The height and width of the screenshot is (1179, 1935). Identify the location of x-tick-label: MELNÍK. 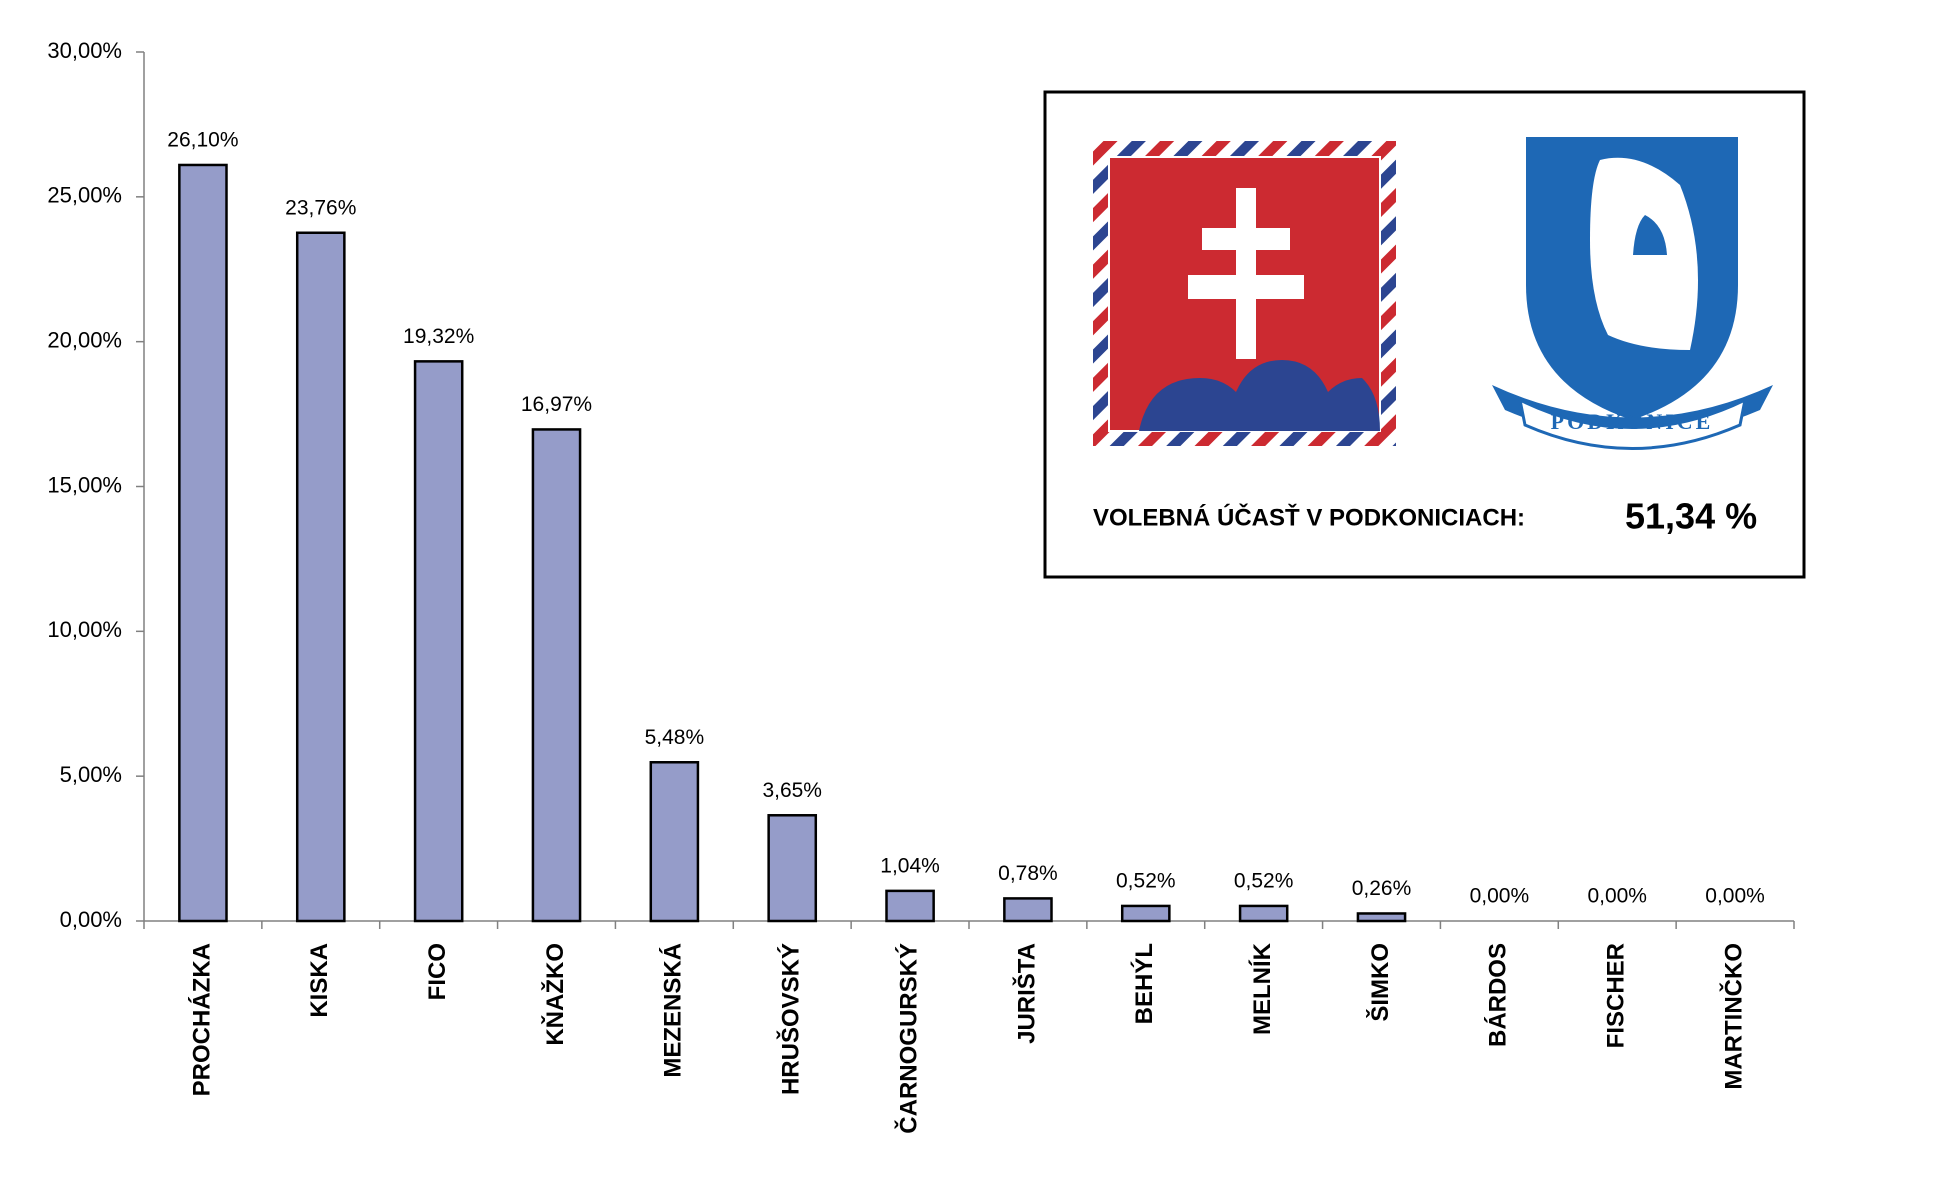
(1262, 988).